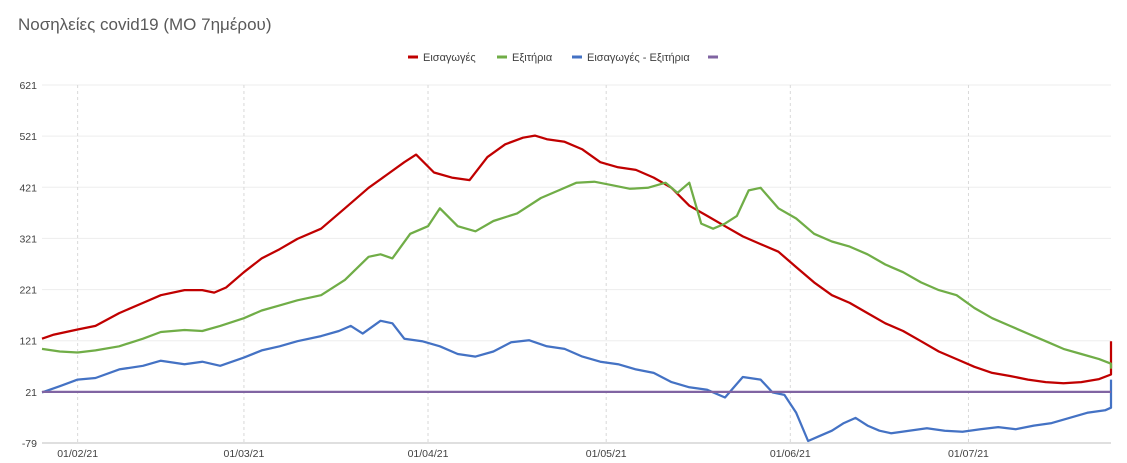  I want to click on y-tick-label: 321, so click(28, 239).